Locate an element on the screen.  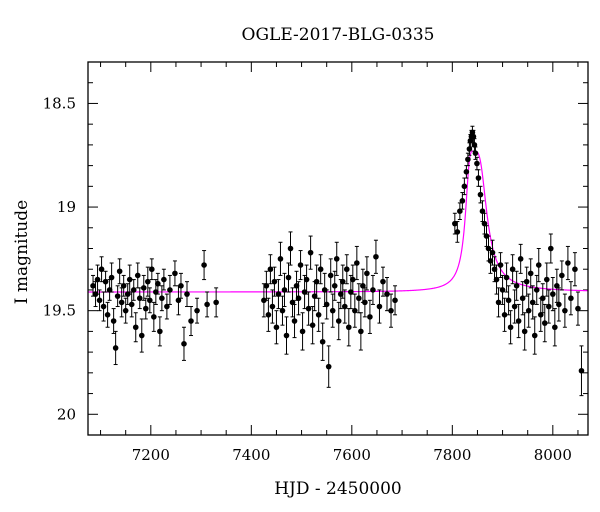
x-tick-label: 7600 is located at coordinates (352, 455).